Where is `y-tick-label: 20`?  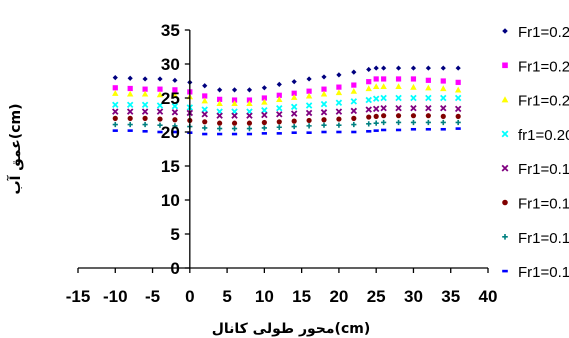 y-tick-label: 20 is located at coordinates (170, 132).